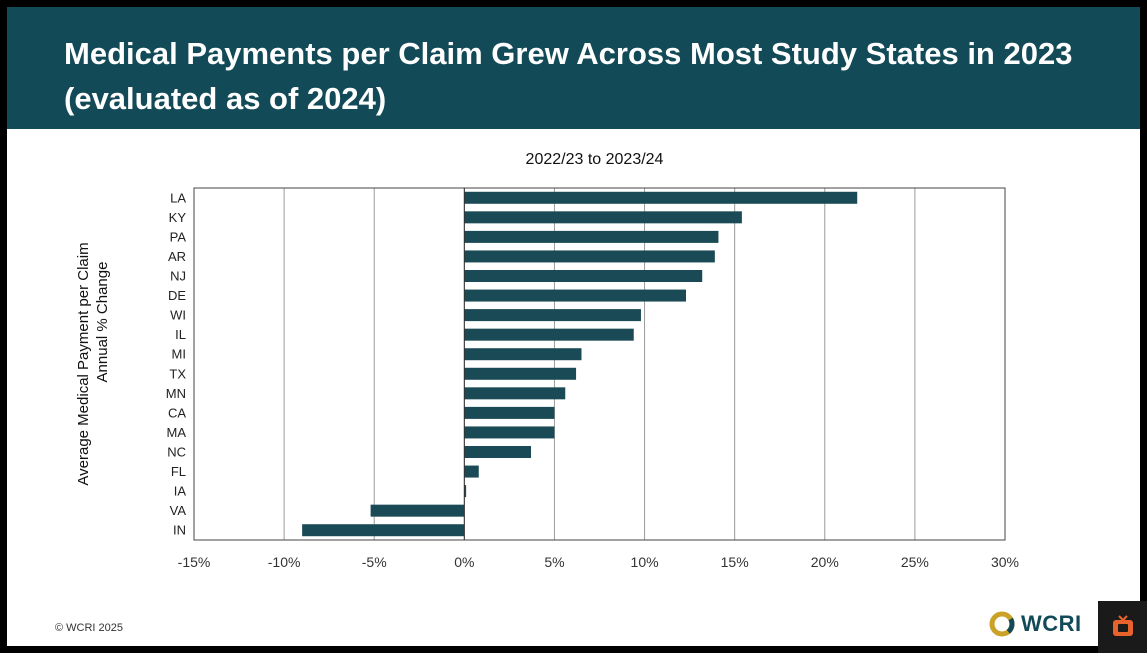 This screenshot has width=1147, height=653. Describe the element at coordinates (177, 432) in the screenshot. I see `category-label: MA` at that location.